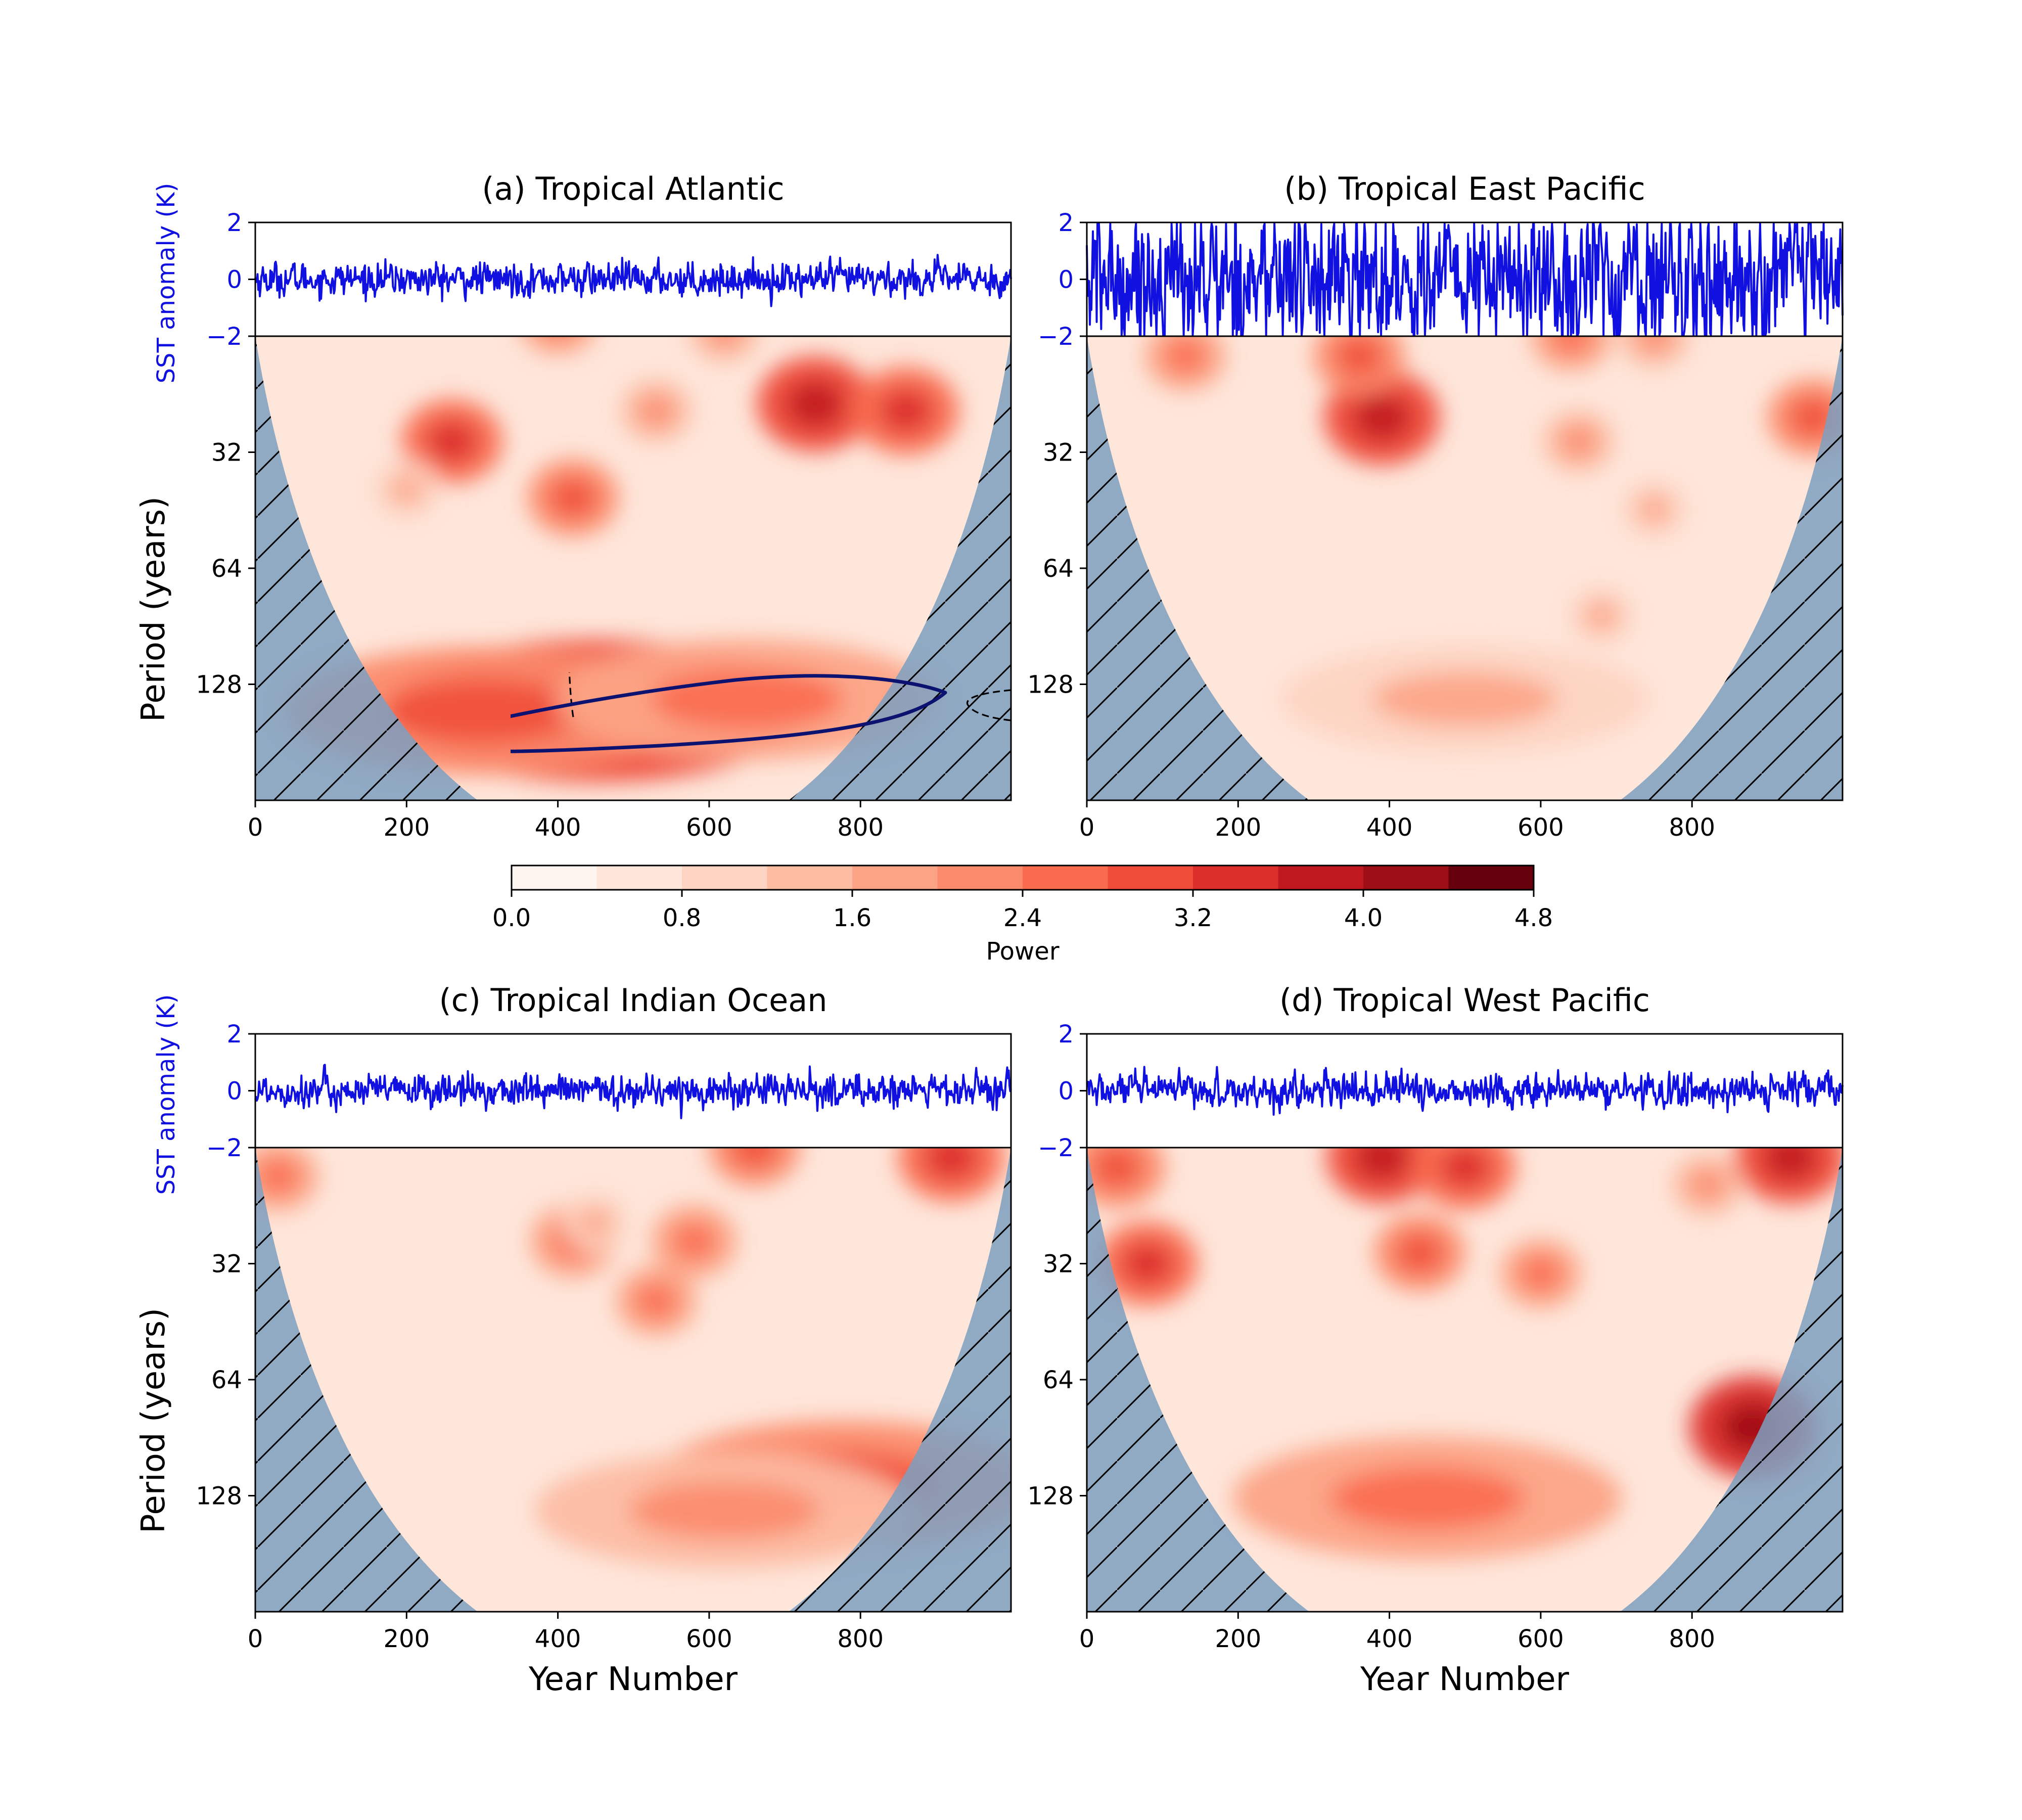  What do you see at coordinates (1465, 1679) in the screenshot?
I see `x-axis-label: Year Number` at bounding box center [1465, 1679].